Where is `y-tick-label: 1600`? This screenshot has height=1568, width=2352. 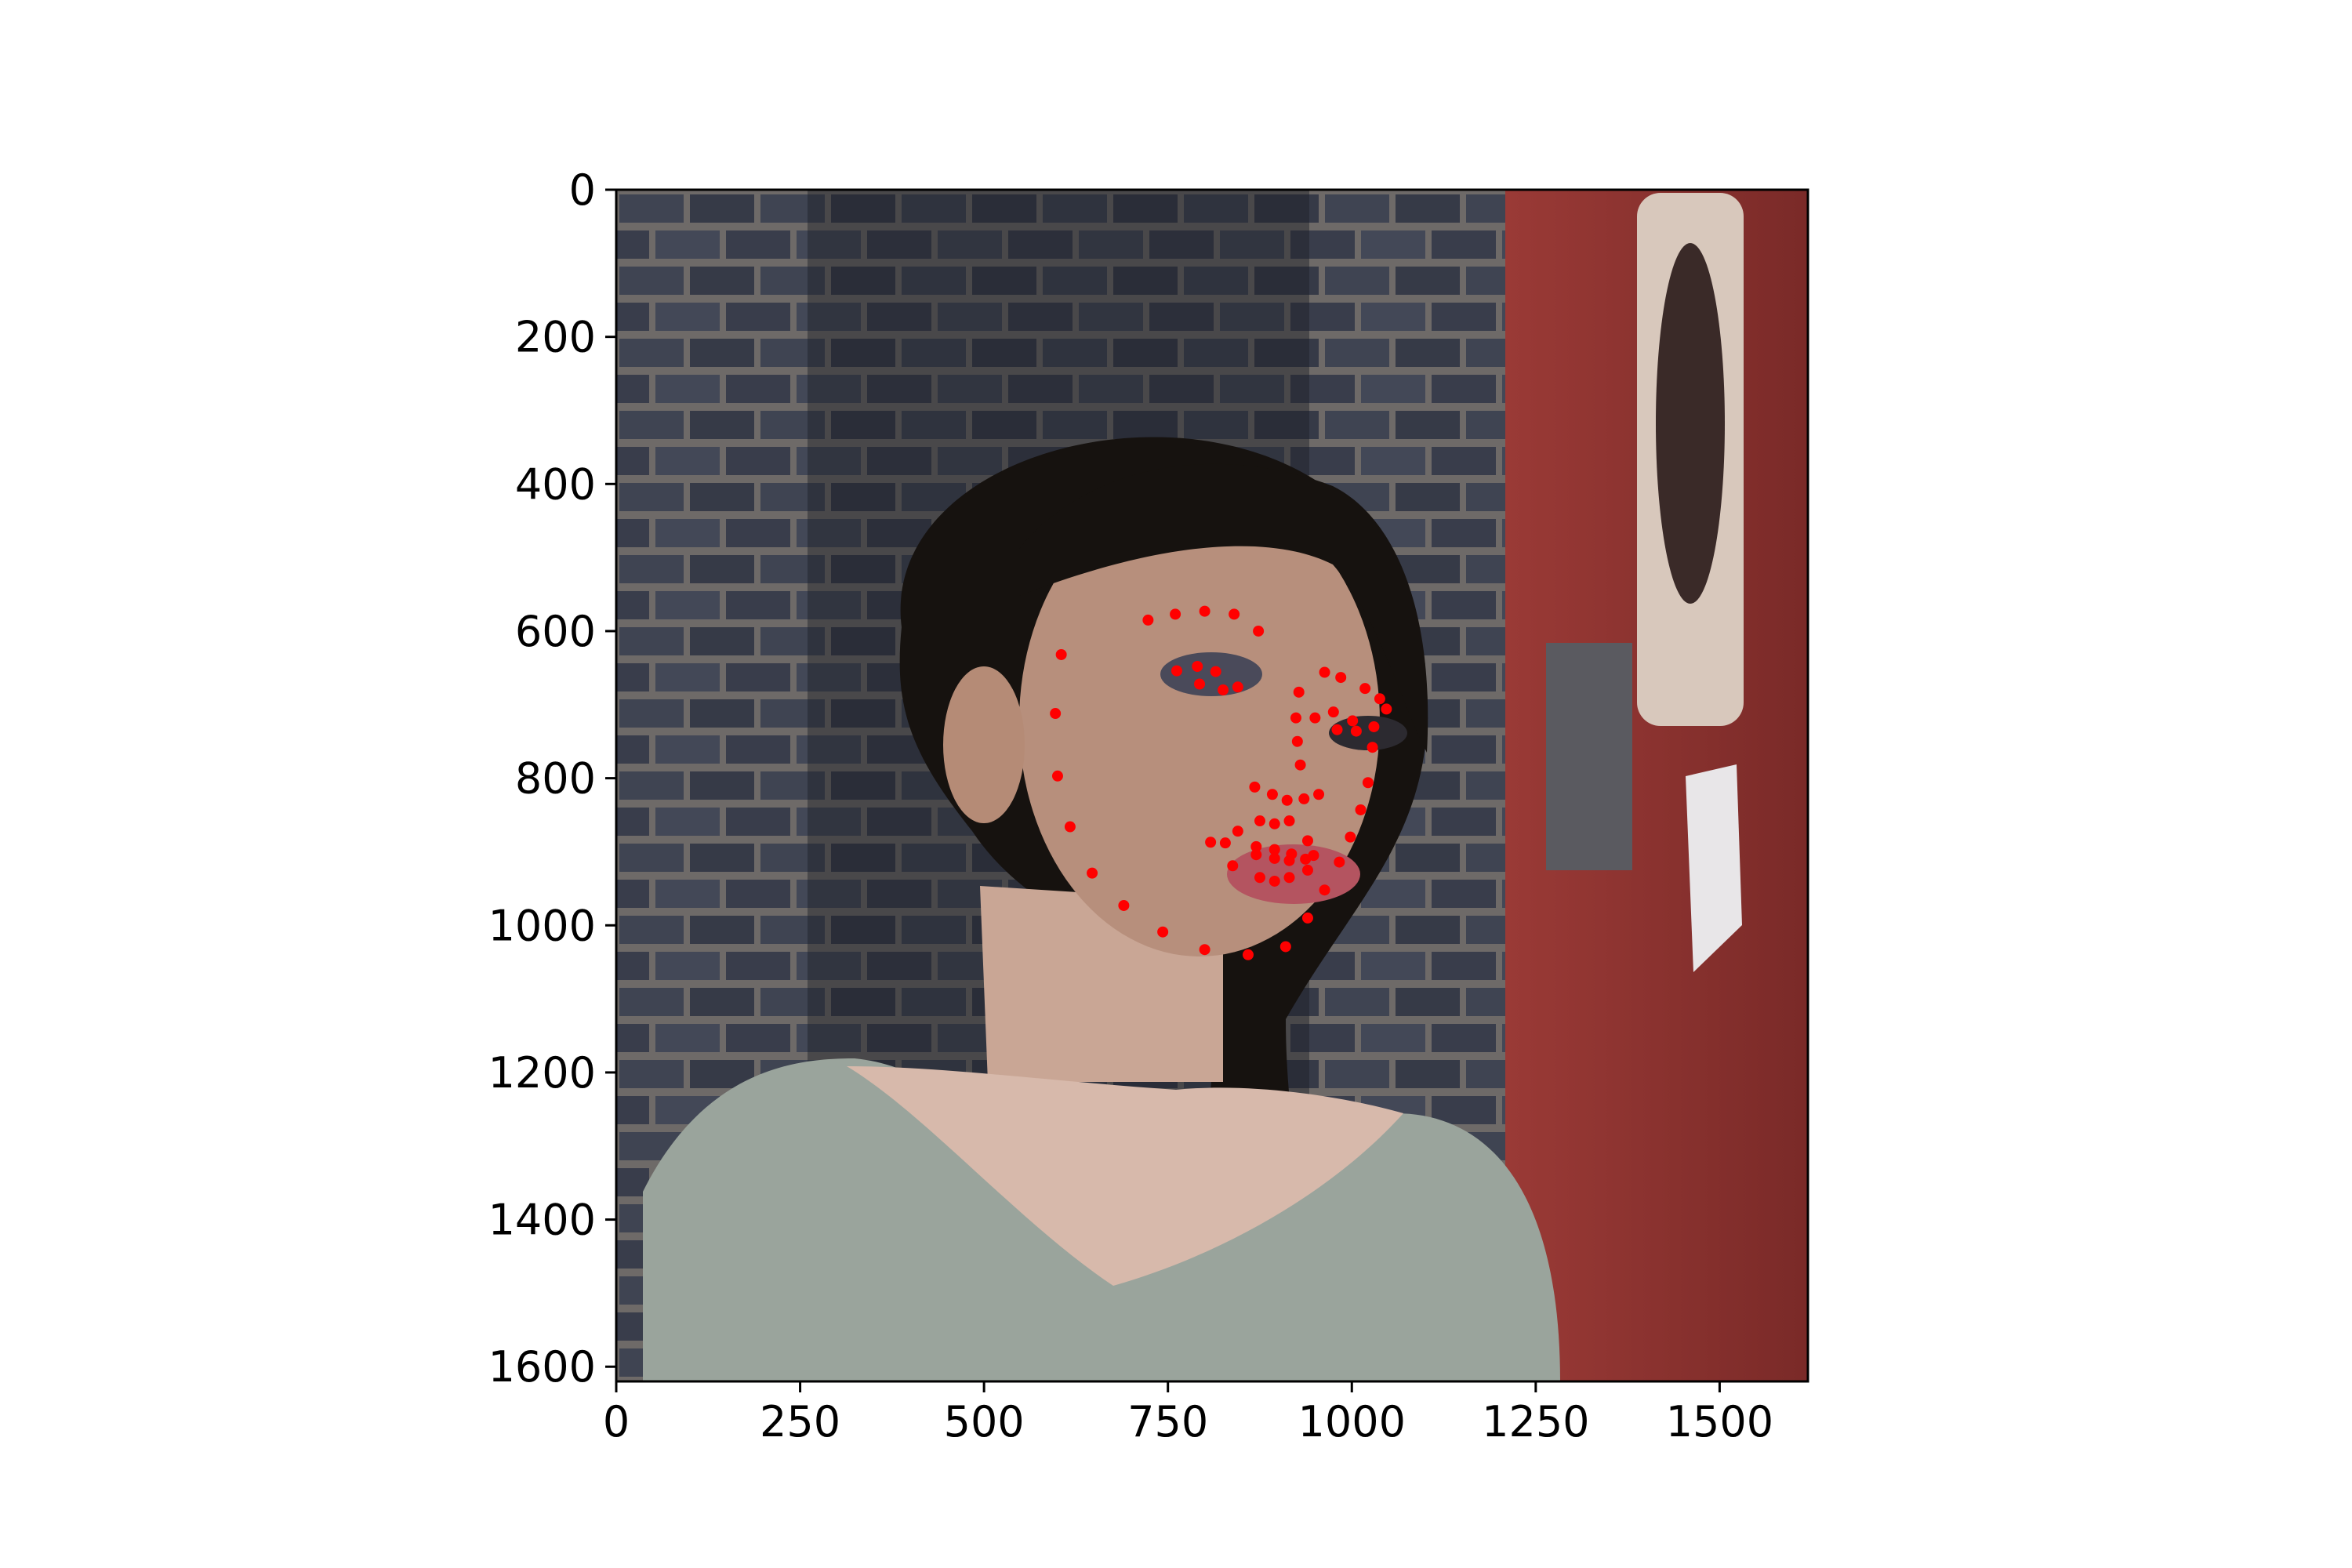
y-tick-label: 1600 is located at coordinates (542, 1367).